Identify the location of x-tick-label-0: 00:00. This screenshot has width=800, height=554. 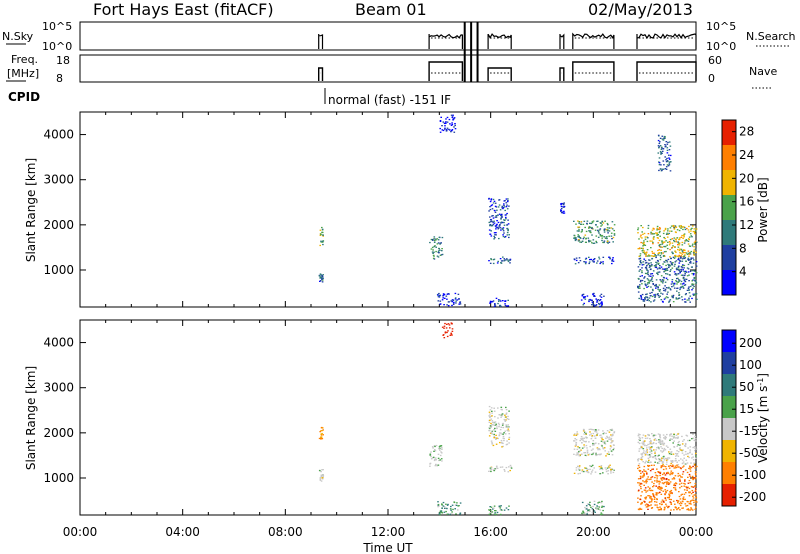
(80, 532).